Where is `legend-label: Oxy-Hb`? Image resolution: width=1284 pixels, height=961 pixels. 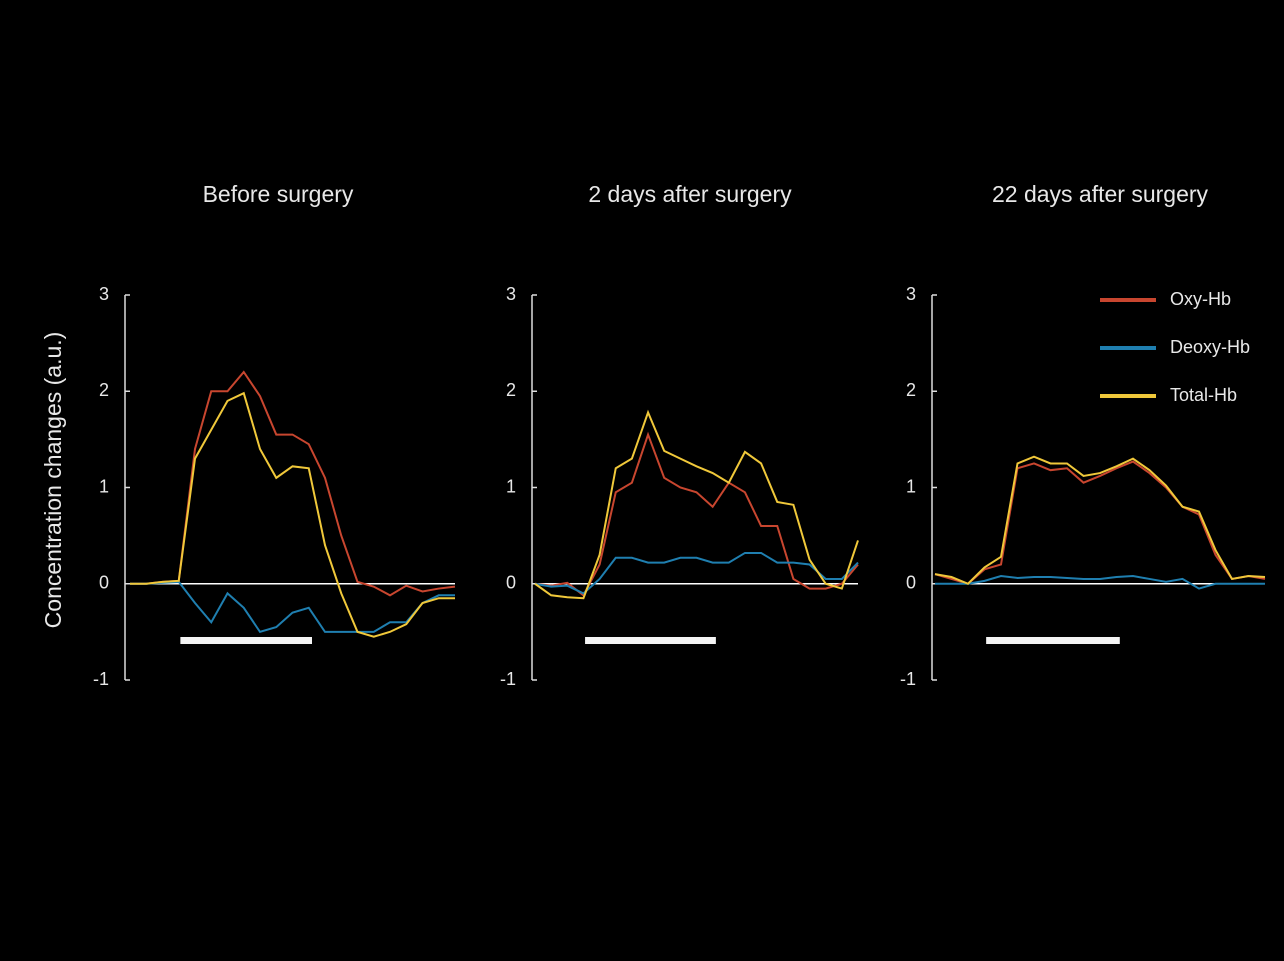
legend-label: Oxy-Hb is located at coordinates (1200, 299).